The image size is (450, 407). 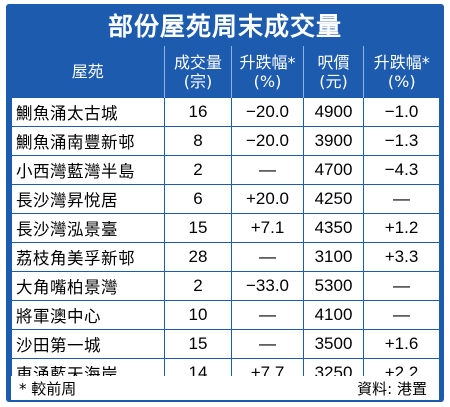 I want to click on price-change-cell: −1.0, so click(x=401, y=112).